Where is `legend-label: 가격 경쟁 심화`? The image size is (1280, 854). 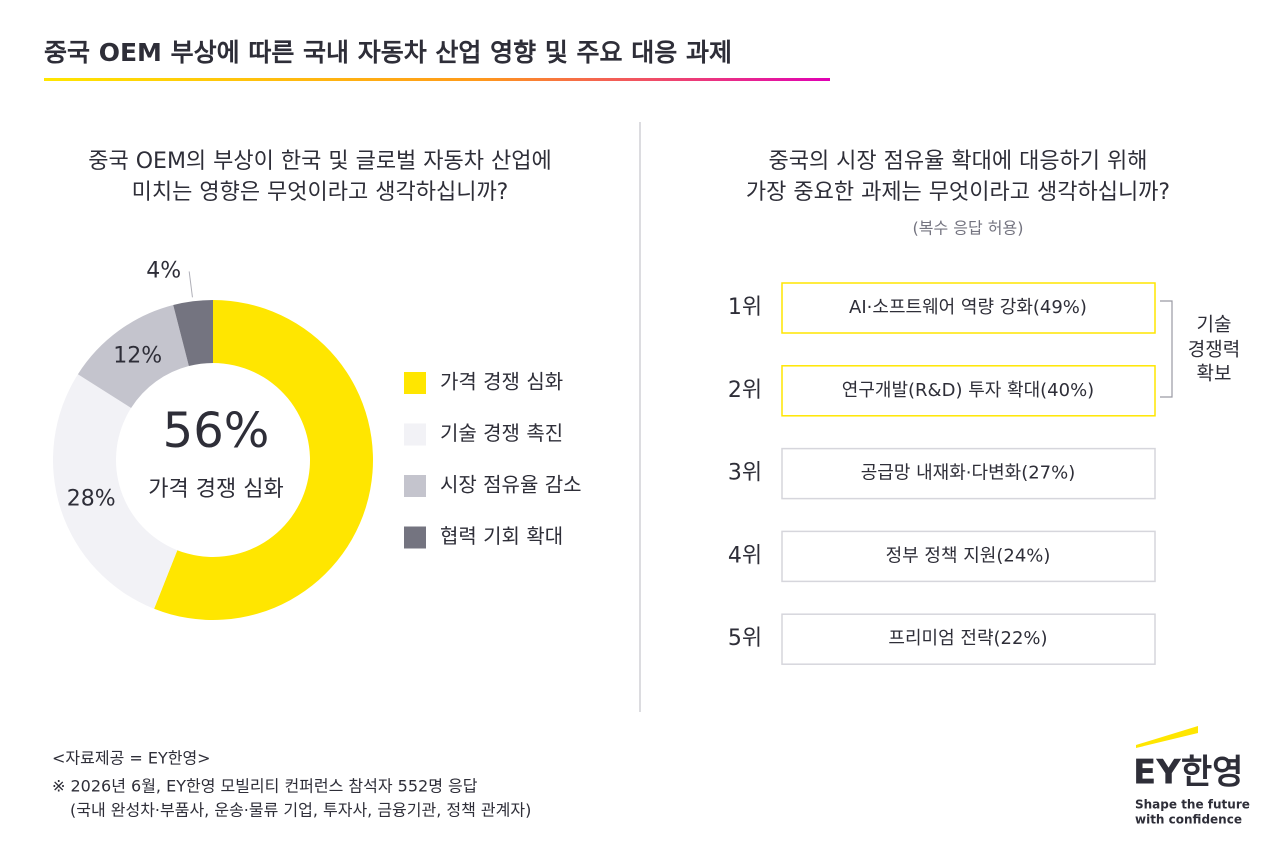 legend-label: 가격 경쟁 심화 is located at coordinates (501, 382).